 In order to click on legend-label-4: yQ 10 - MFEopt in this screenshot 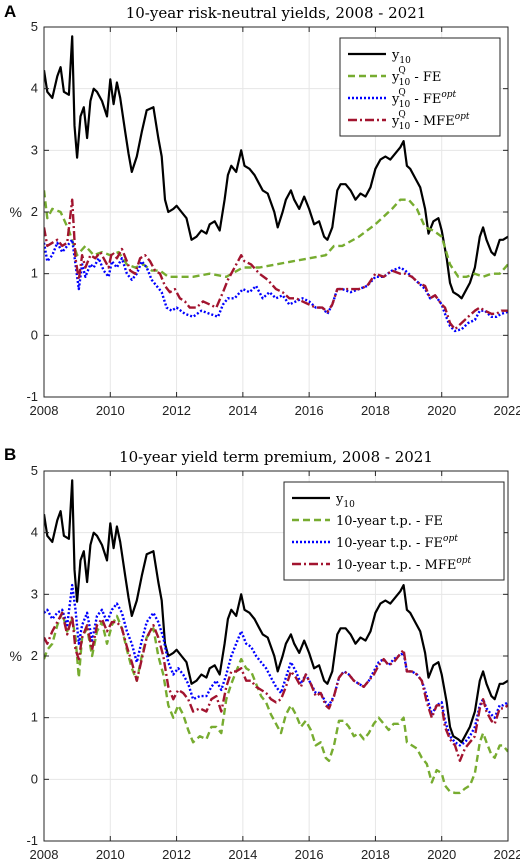, I will do `click(430, 121)`.